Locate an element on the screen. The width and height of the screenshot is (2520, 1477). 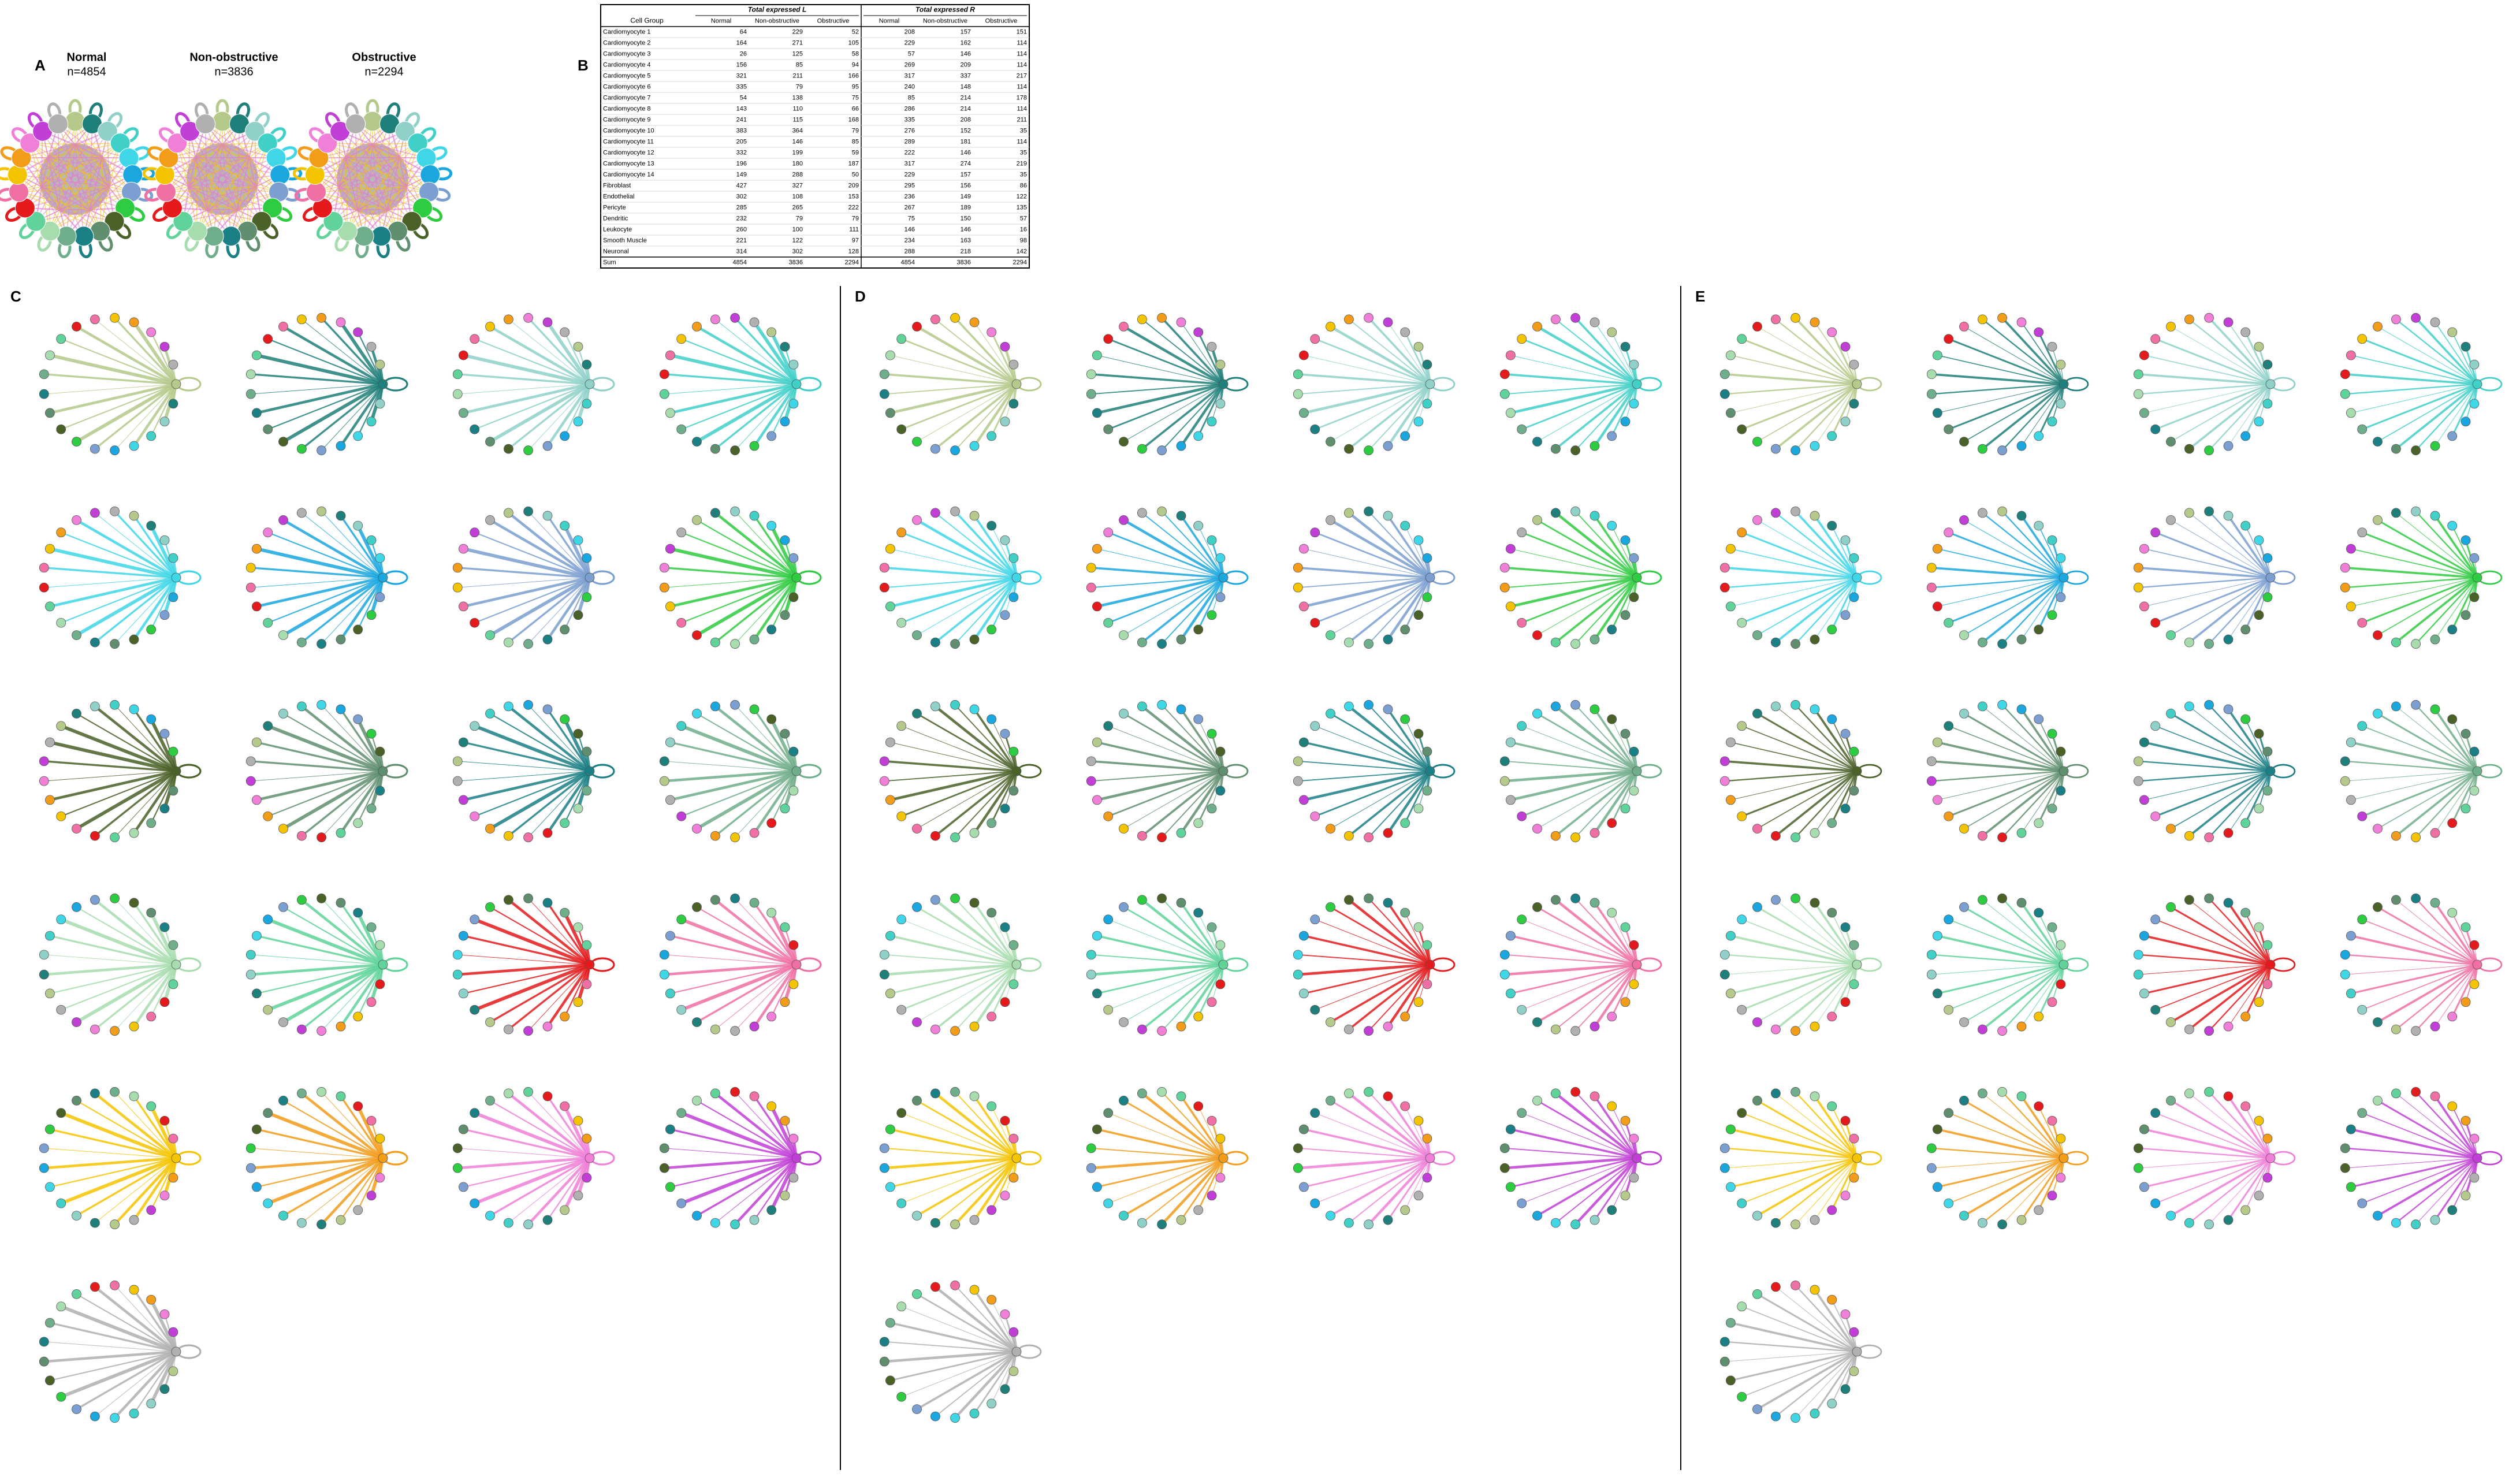
table-cell: 168 is located at coordinates (853, 120).